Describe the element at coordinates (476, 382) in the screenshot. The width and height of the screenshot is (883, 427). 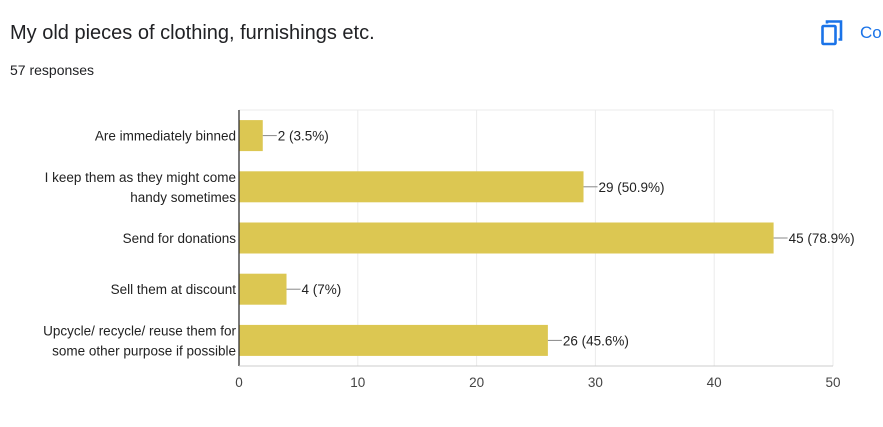
I see `x-tick-label-20: 20` at that location.